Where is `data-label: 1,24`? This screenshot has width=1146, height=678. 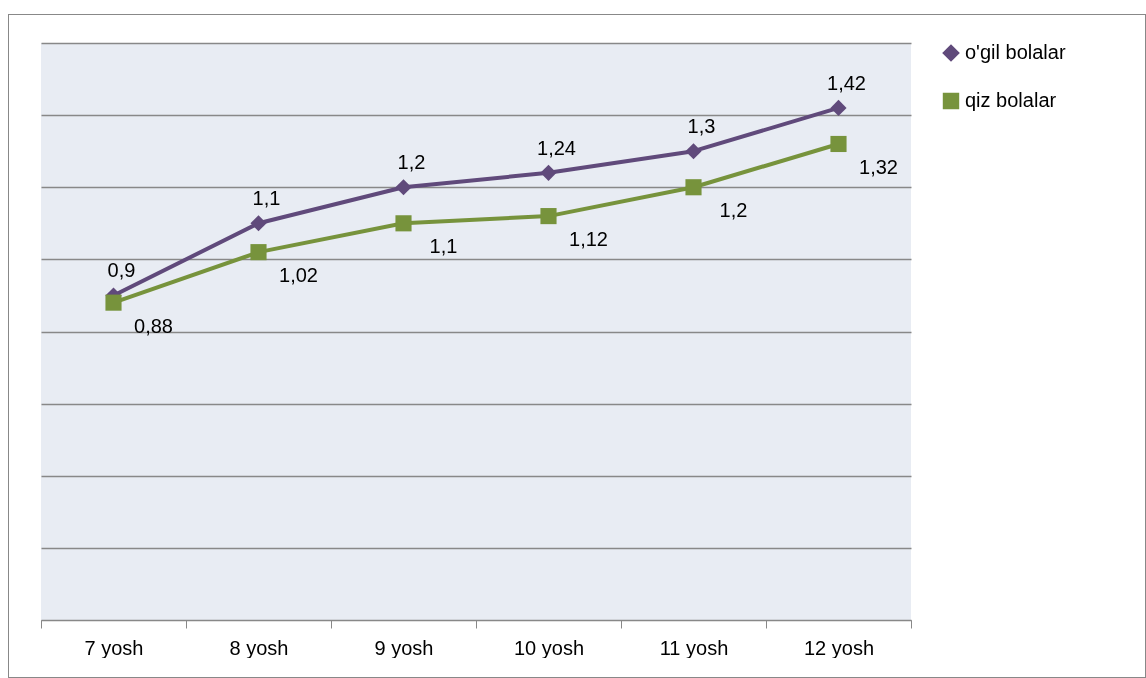
data-label: 1,24 is located at coordinates (556, 147).